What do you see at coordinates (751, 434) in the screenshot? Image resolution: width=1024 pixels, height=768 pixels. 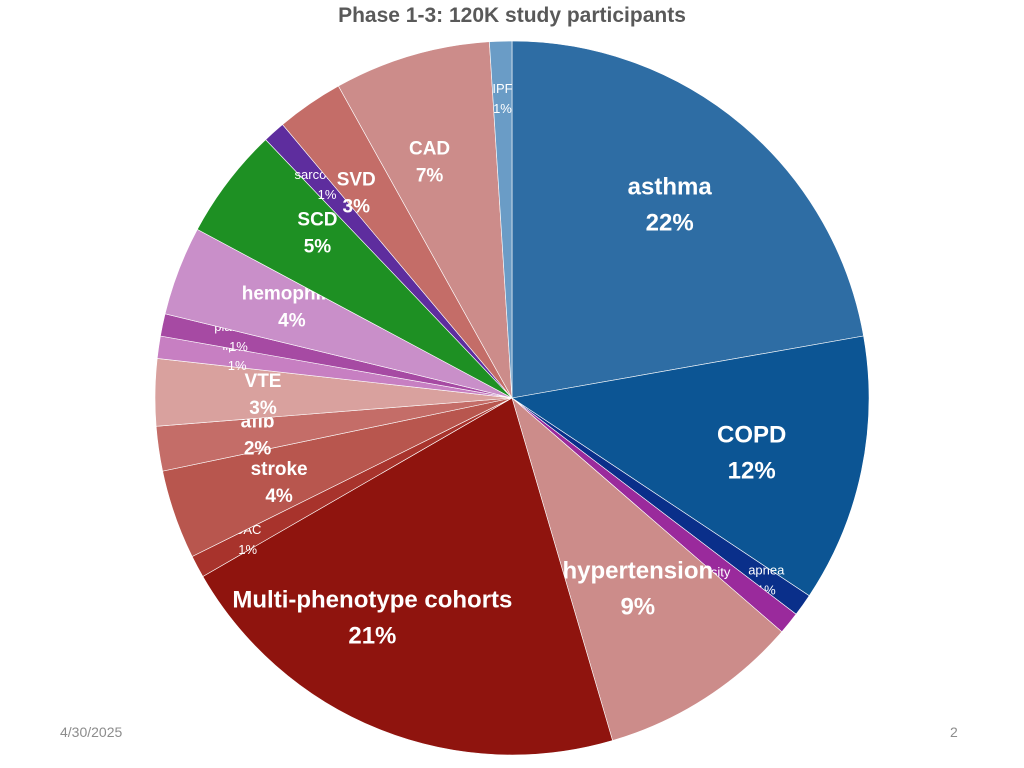 I see `slice-label: COPD` at bounding box center [751, 434].